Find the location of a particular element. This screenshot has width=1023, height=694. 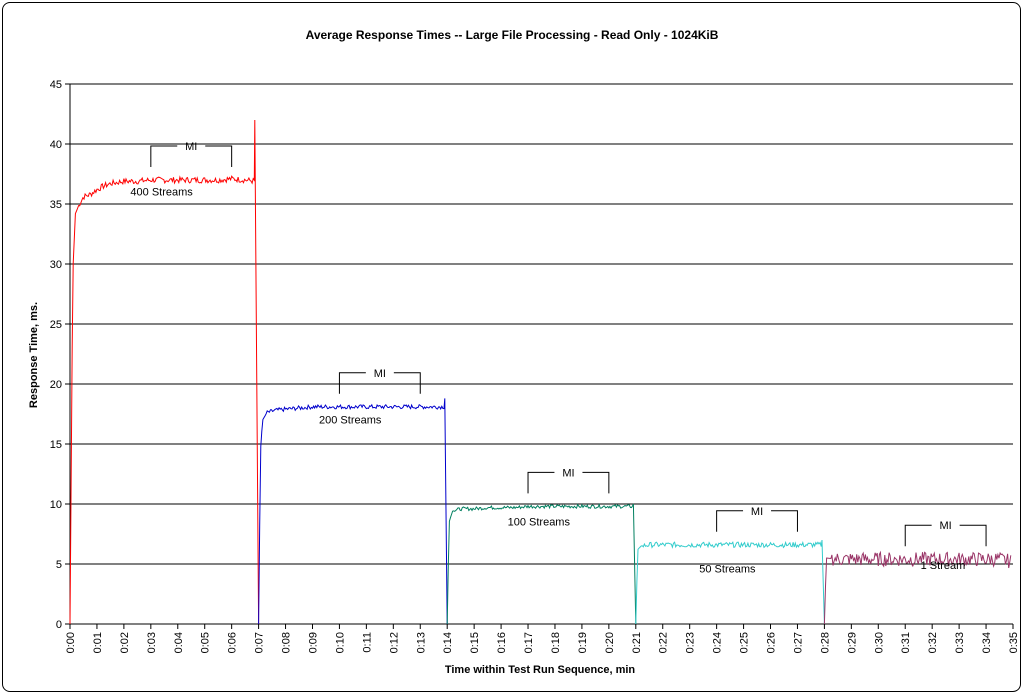

x-tick-label: 0:12 is located at coordinates (394, 642).